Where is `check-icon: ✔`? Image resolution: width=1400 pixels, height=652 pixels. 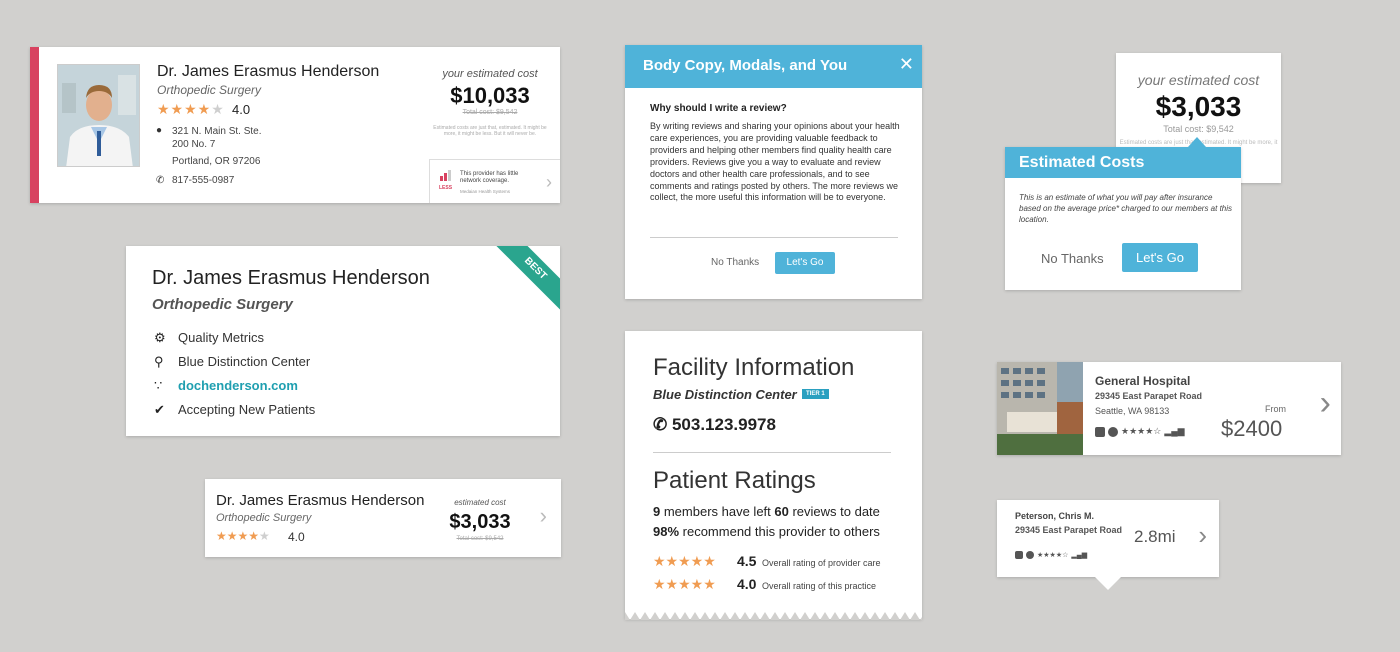
check-icon: ✔ is located at coordinates (159, 409).